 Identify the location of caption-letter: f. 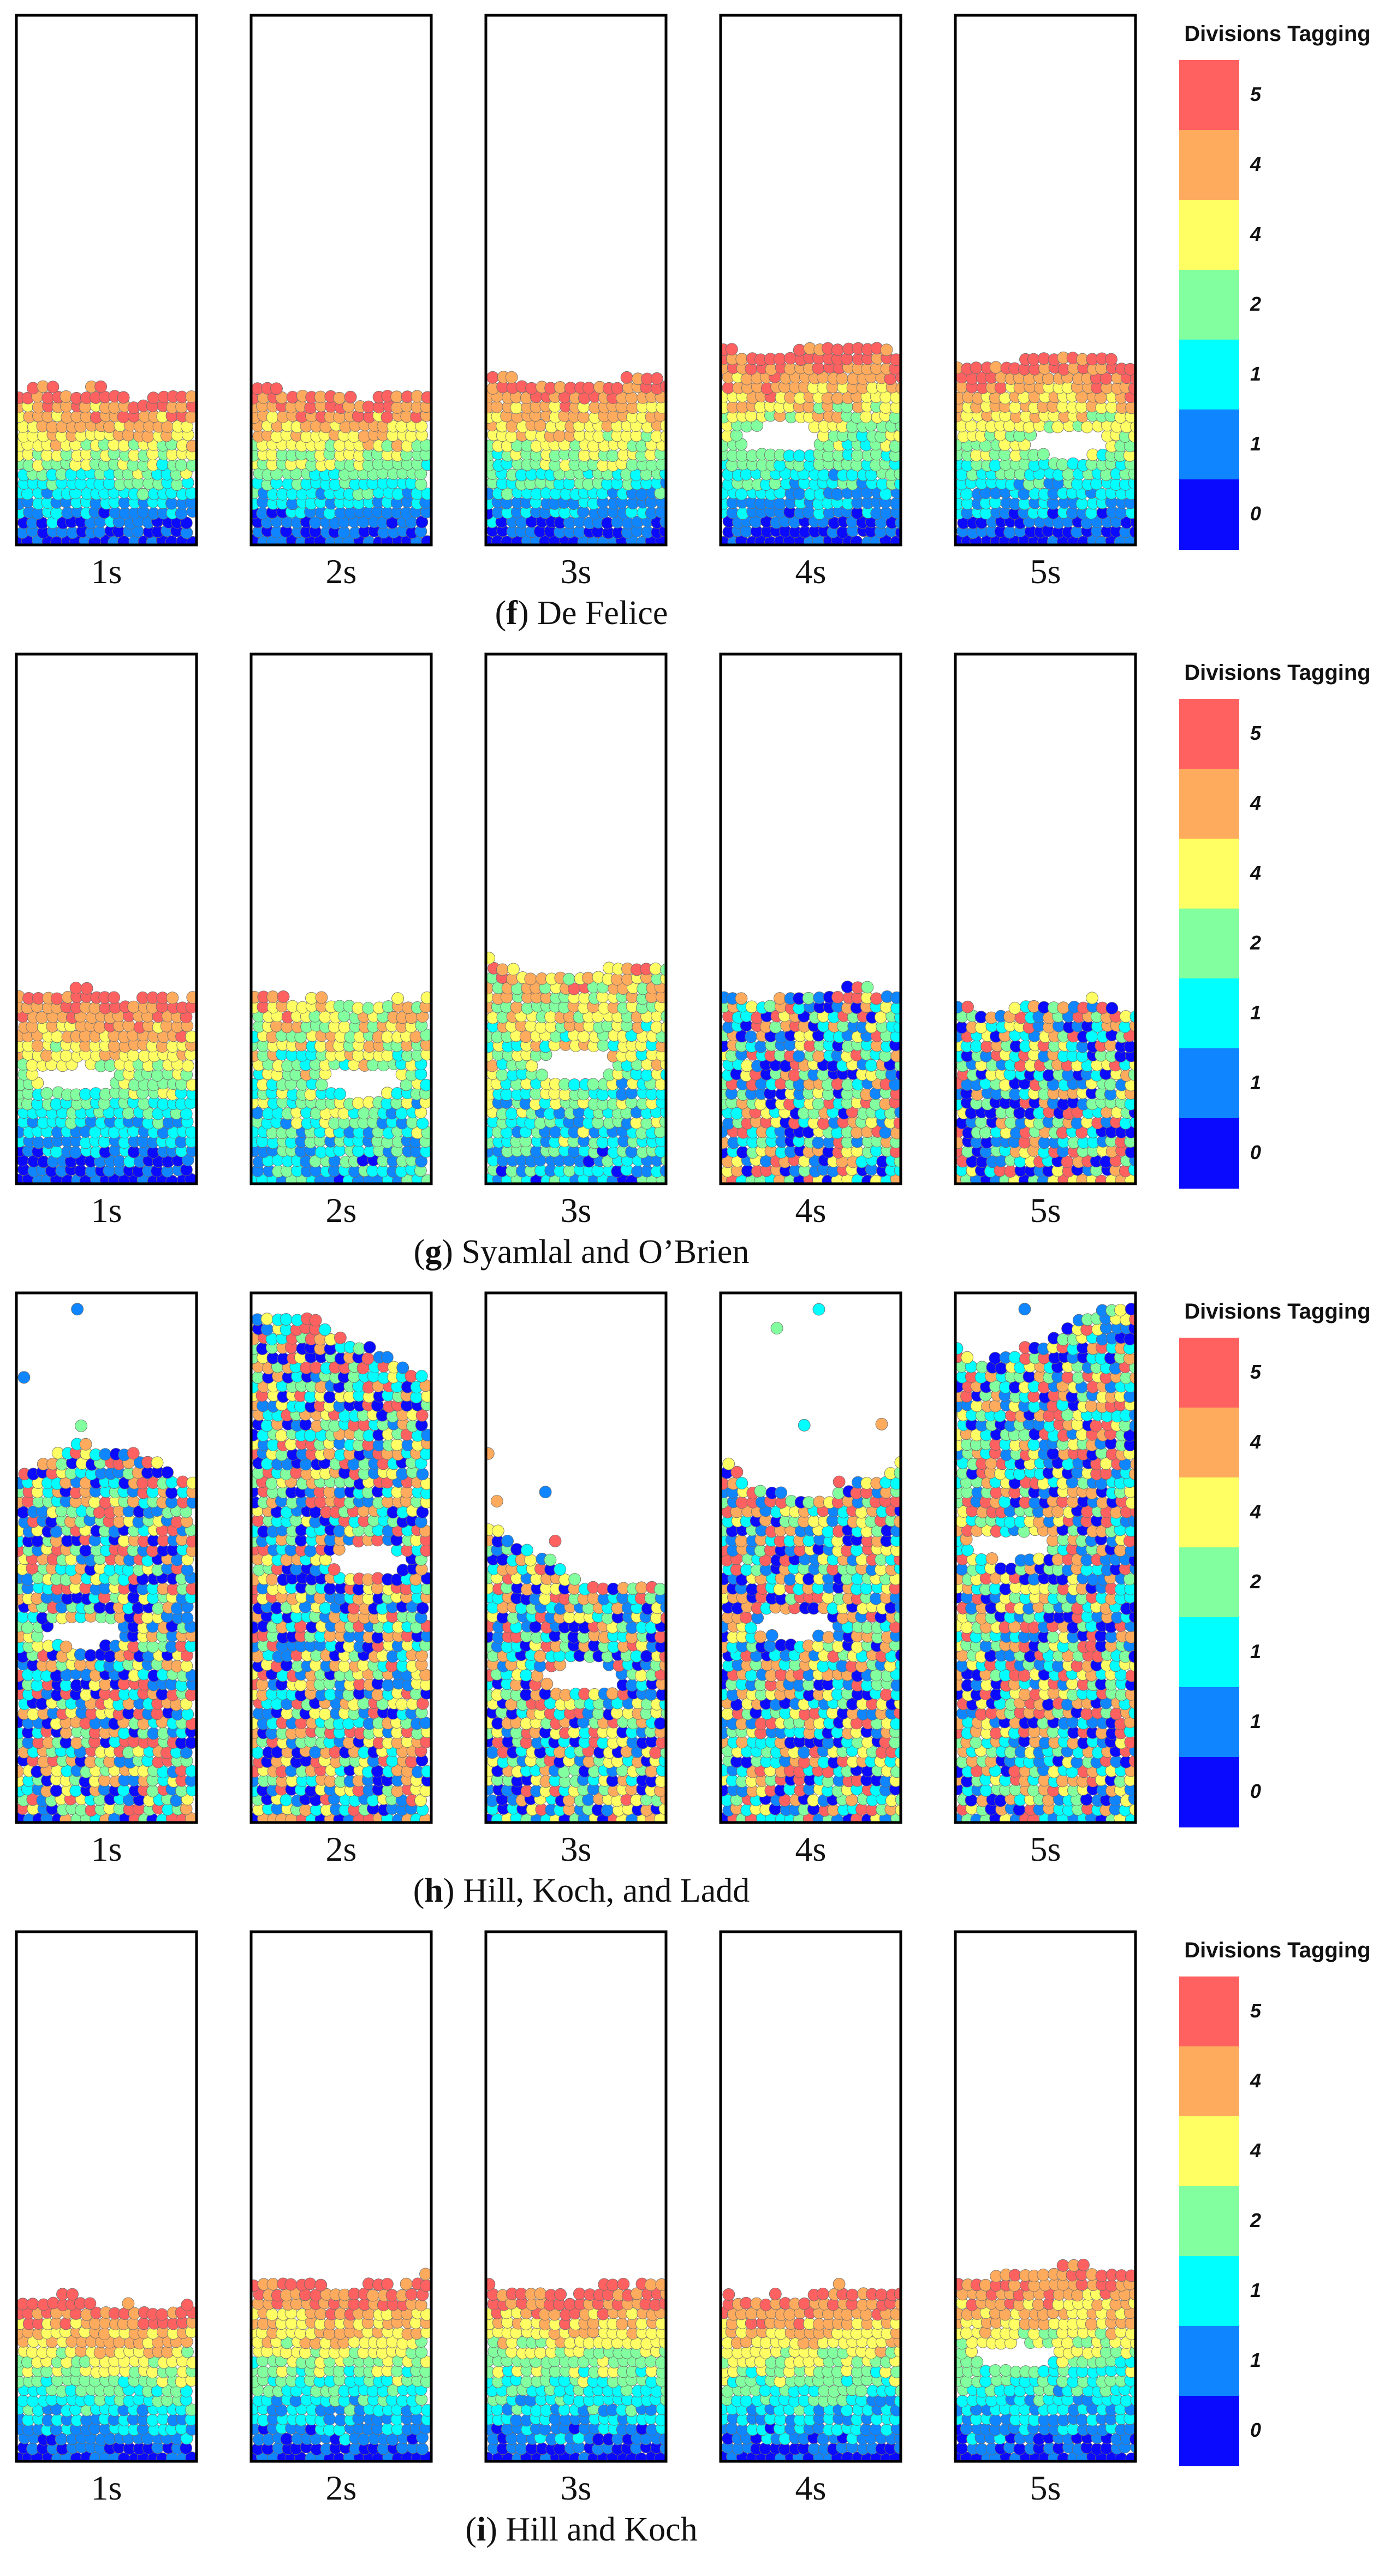
(512, 613).